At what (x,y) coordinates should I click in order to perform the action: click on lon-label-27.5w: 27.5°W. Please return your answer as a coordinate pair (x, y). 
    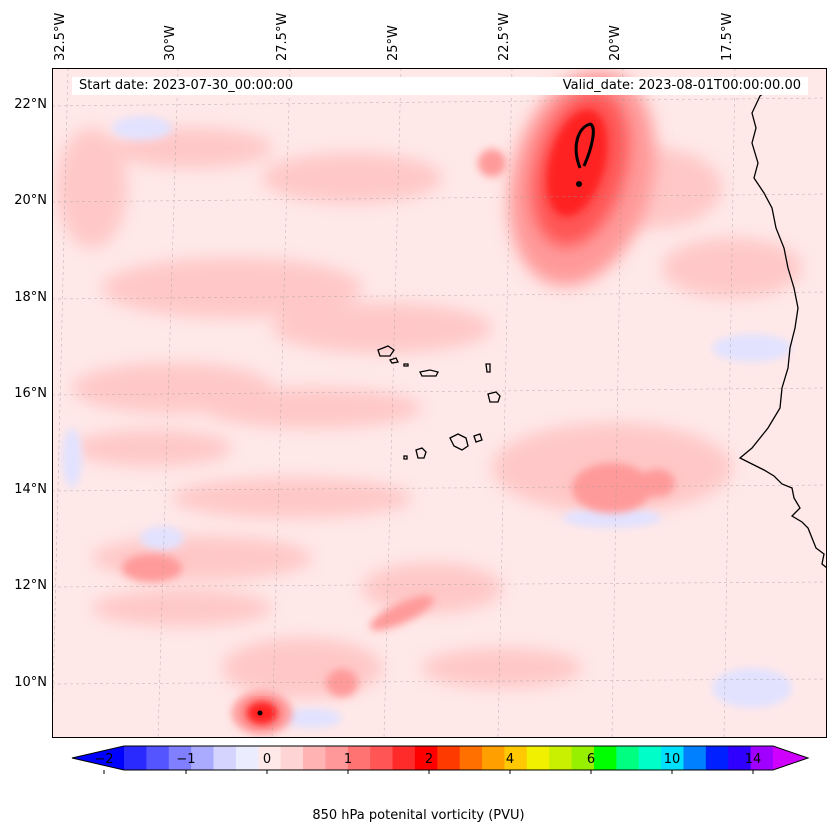
    Looking at the image, I should click on (282, 36).